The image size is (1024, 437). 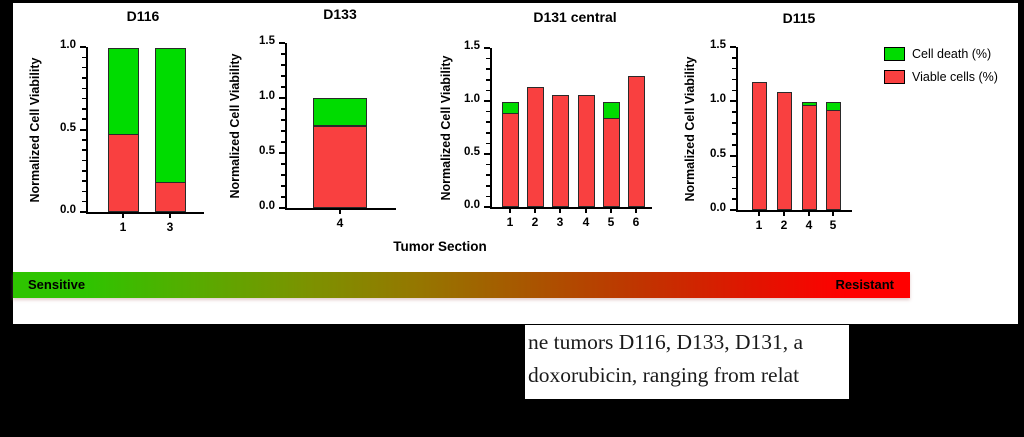 What do you see at coordinates (586, 222) in the screenshot?
I see `x-tick-label: 4` at bounding box center [586, 222].